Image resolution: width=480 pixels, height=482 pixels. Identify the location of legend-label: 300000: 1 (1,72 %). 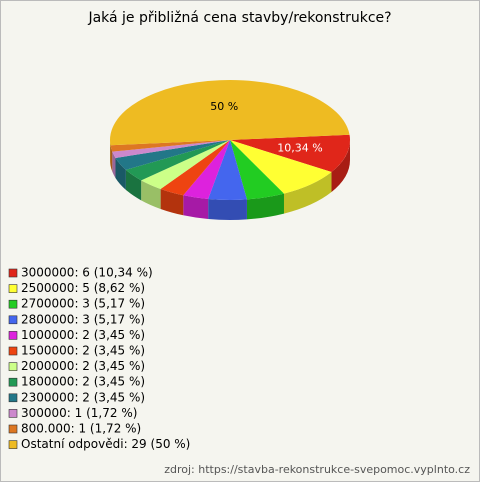
(79, 413).